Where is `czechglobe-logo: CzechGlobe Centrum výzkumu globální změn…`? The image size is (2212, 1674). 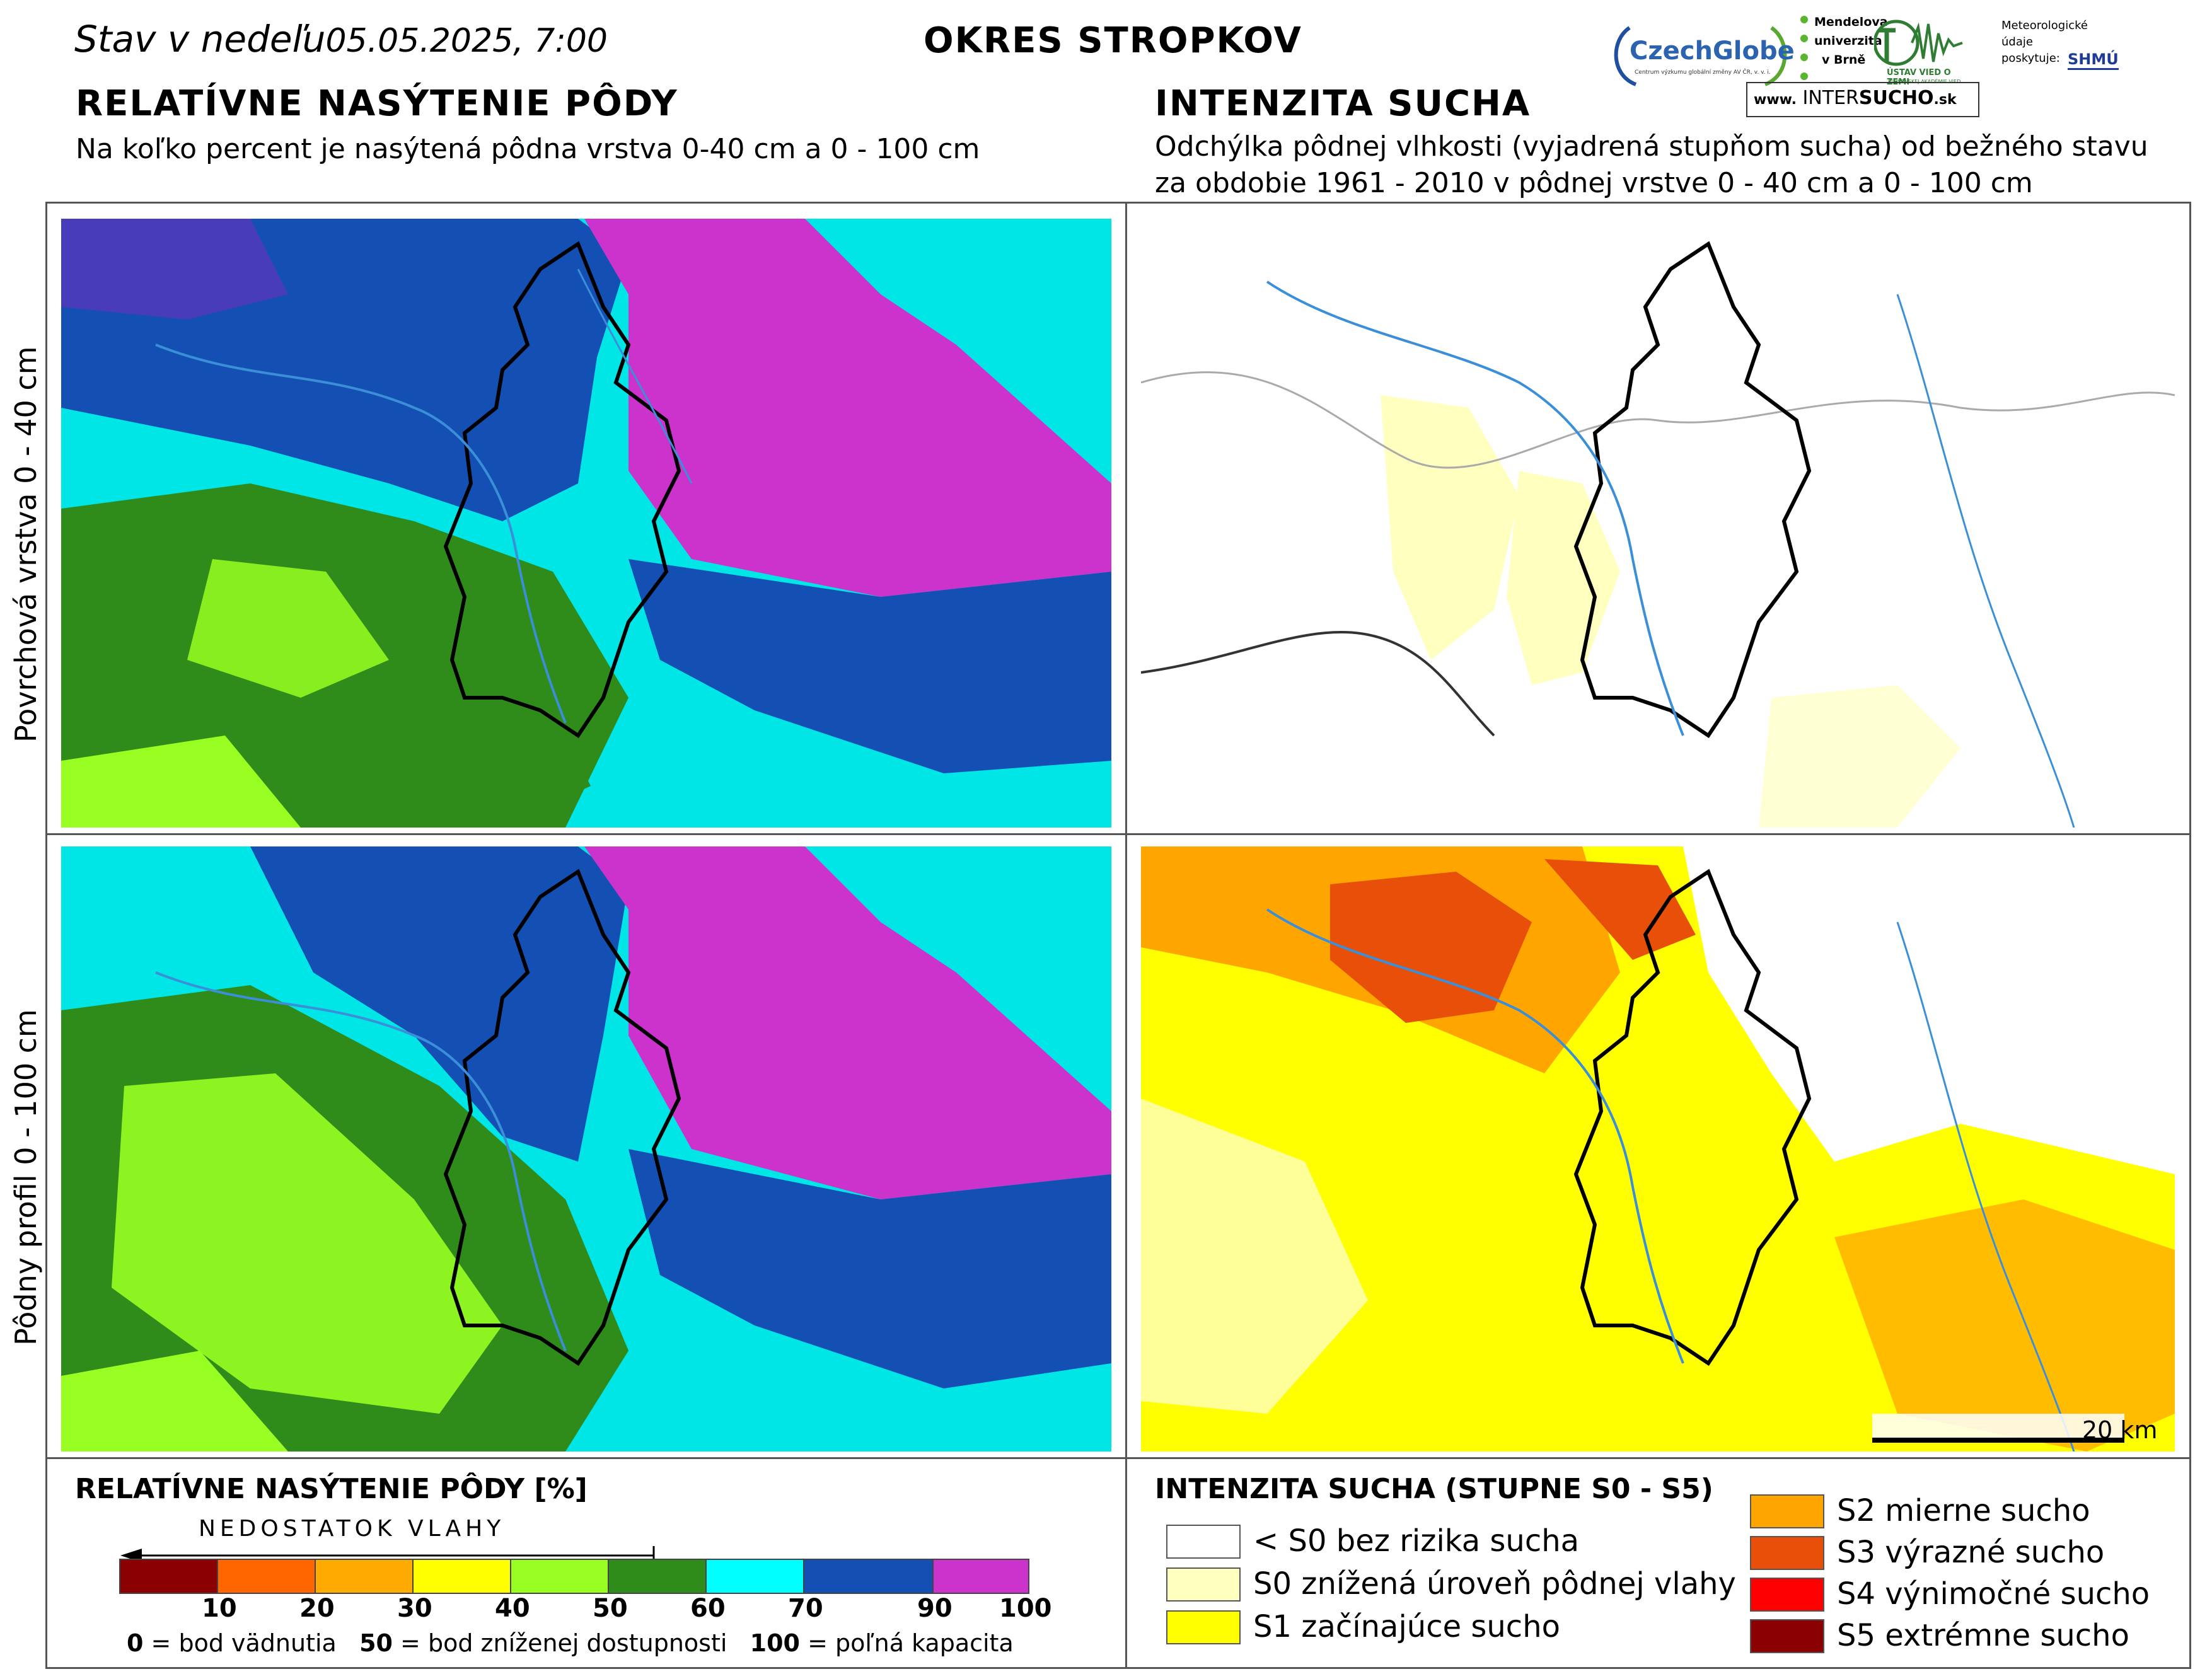 czechglobe-logo: CzechGlobe Centrum výzkumu globální změn… is located at coordinates (1703, 53).